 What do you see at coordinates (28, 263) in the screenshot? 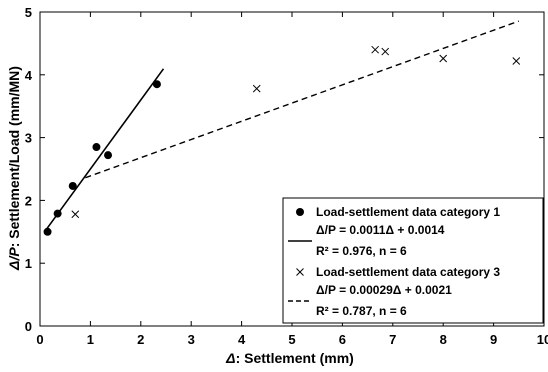
I see `y-tick-label: 1` at bounding box center [28, 263].